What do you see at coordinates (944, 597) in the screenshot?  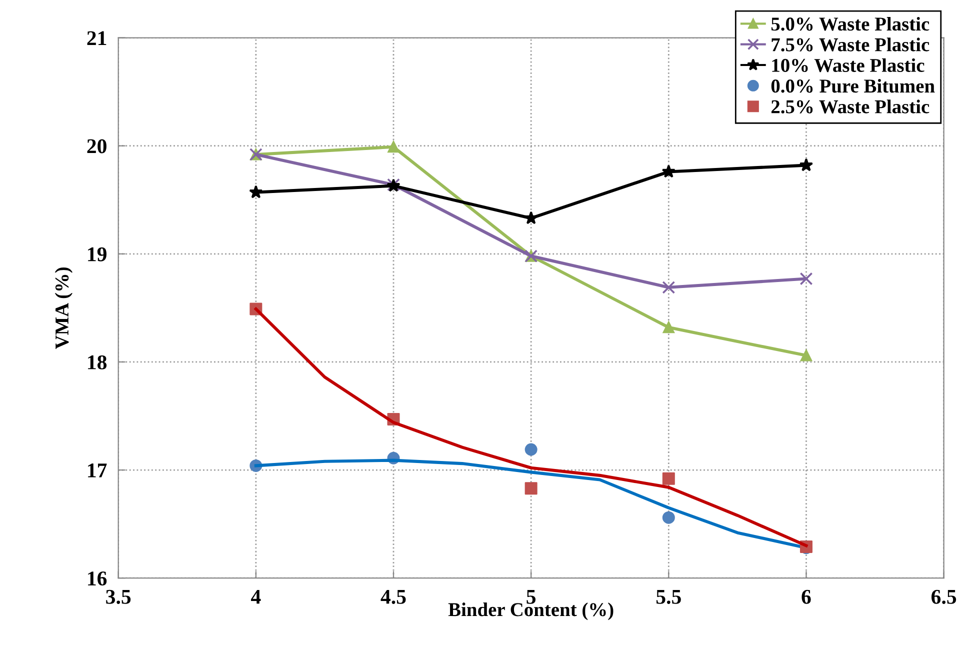 I see `x-tick-label: 6.5` at bounding box center [944, 597].